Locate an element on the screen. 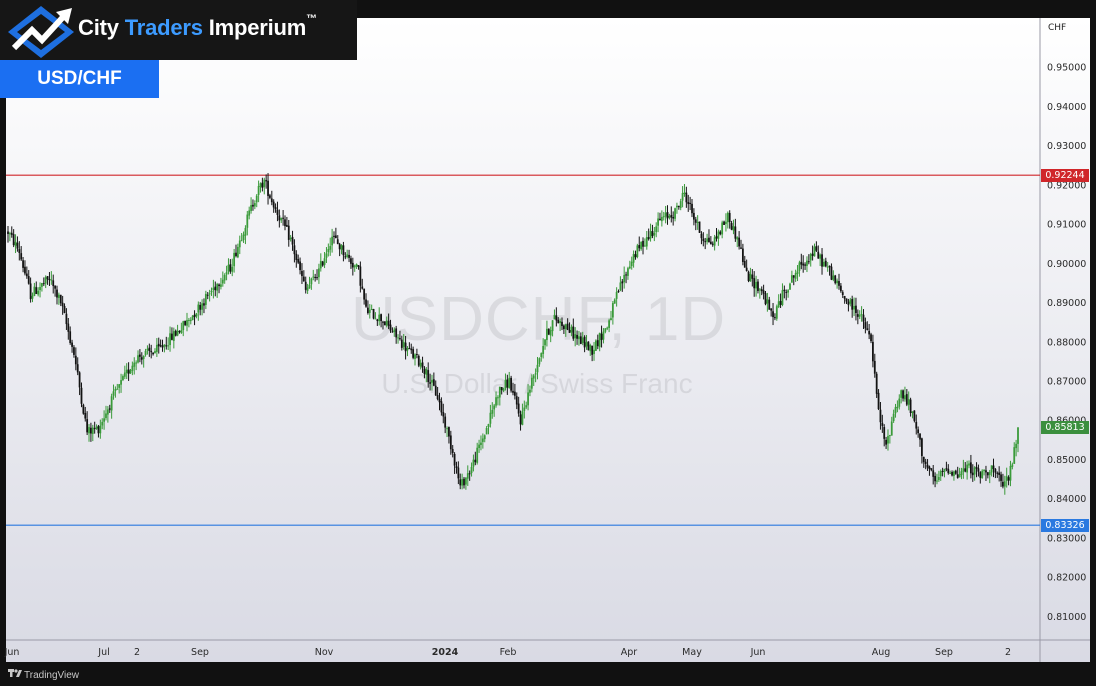 The height and width of the screenshot is (686, 1096). x-tick-label: 2024 is located at coordinates (445, 652).